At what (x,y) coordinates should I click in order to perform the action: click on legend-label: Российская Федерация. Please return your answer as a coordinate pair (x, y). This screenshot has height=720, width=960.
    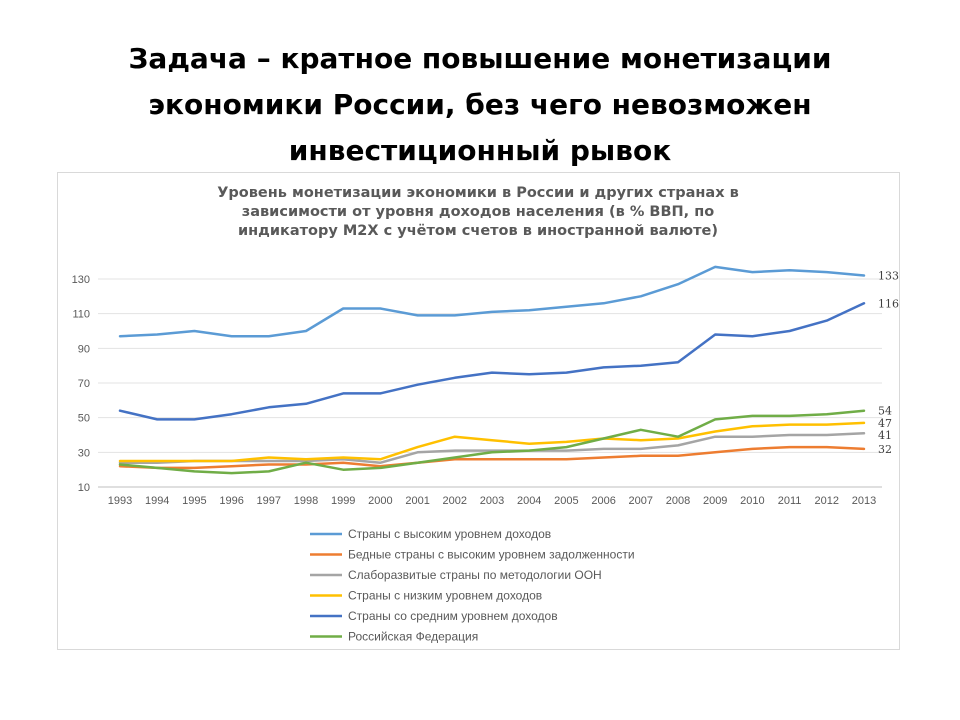
    Looking at the image, I should click on (413, 637).